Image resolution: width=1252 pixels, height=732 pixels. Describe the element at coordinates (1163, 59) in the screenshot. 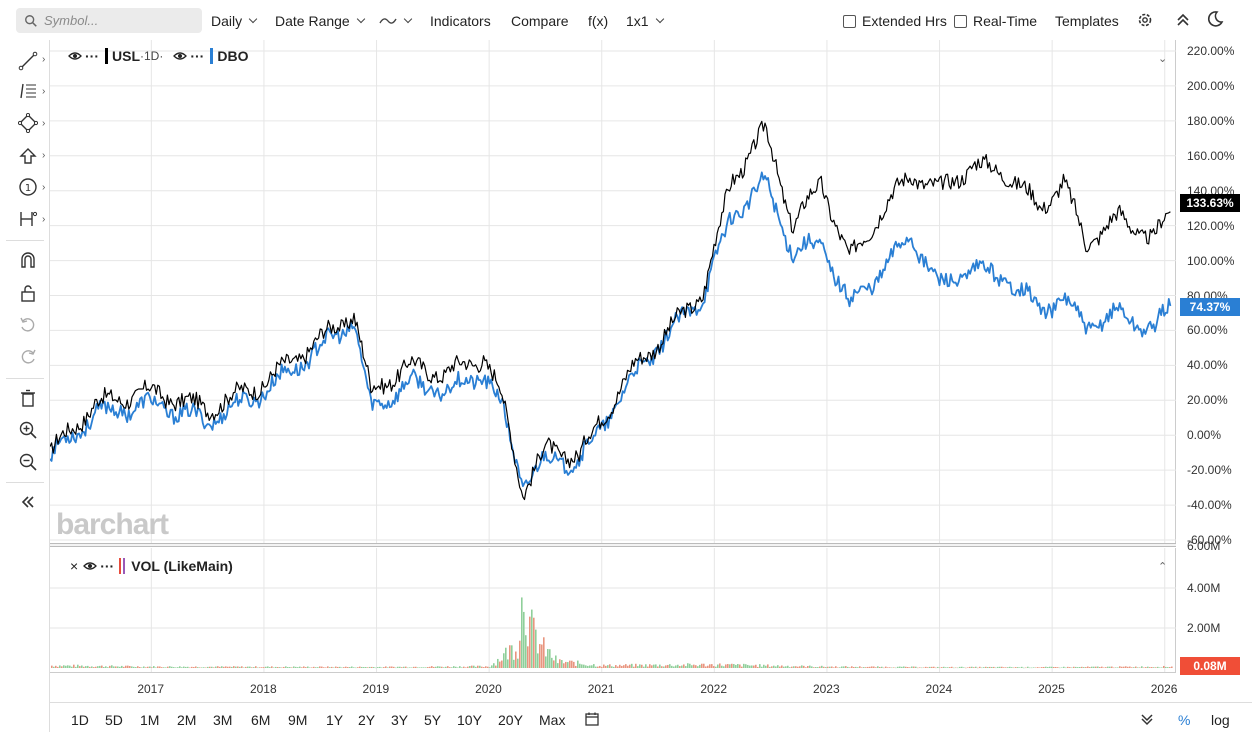

I see `pane-collapse-chevron-icon: ⌄` at that location.